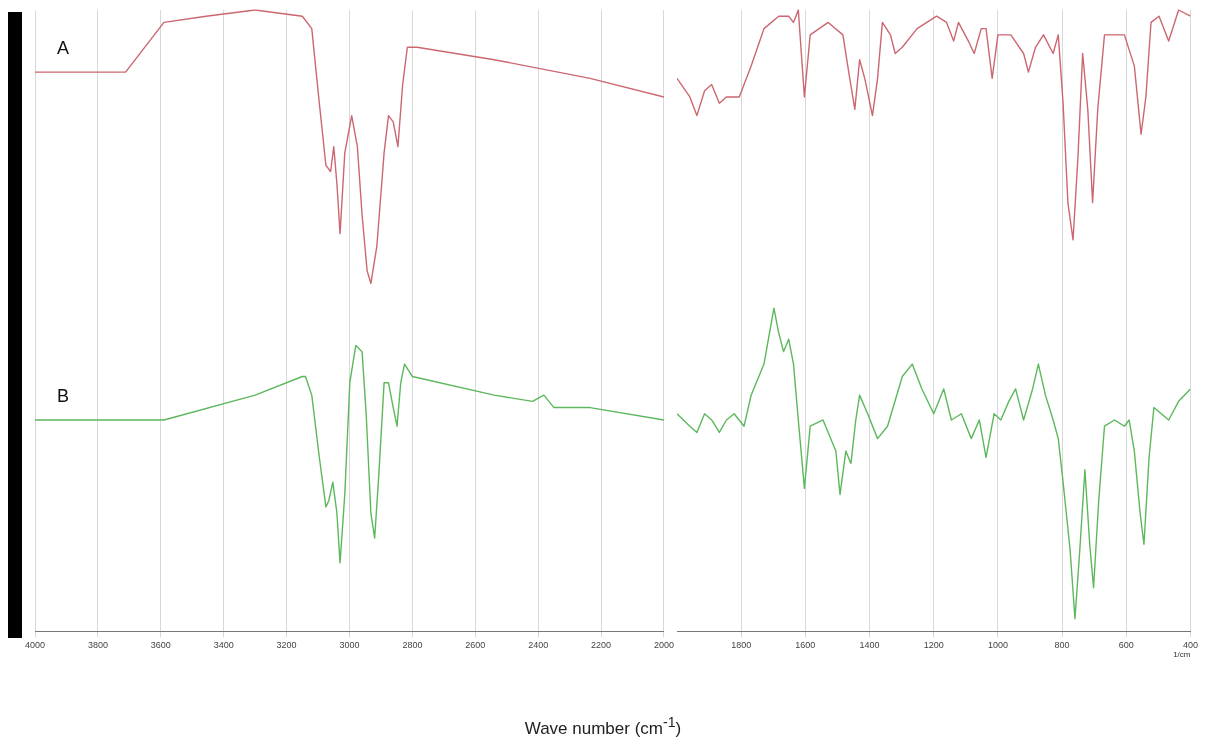 The height and width of the screenshot is (744, 1206). Describe the element at coordinates (601, 645) in the screenshot. I see `x-tick-label: 2200` at that location.